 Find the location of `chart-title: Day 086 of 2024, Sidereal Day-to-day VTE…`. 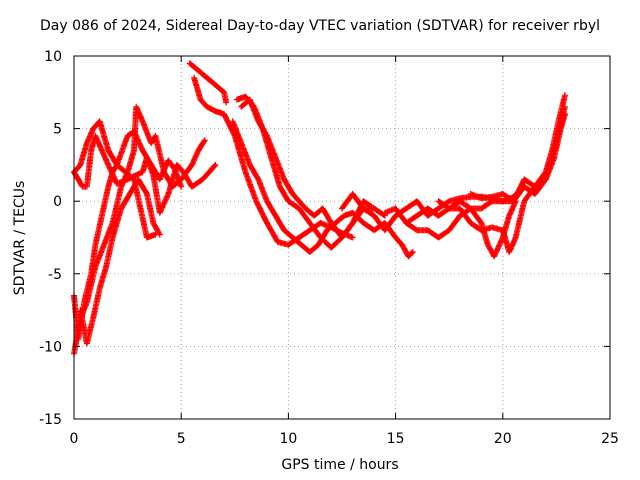

chart-title: Day 086 of 2024, Sidereal Day-to-day VTE… is located at coordinates (320, 26).